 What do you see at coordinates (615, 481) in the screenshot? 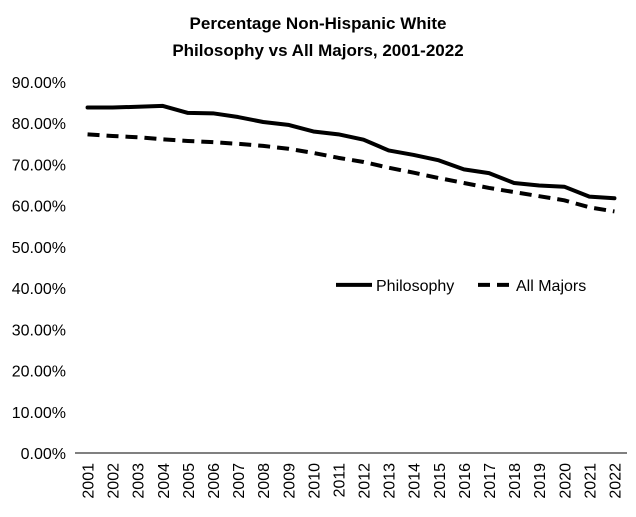
I see `x-tick-label: 2022` at bounding box center [615, 481].